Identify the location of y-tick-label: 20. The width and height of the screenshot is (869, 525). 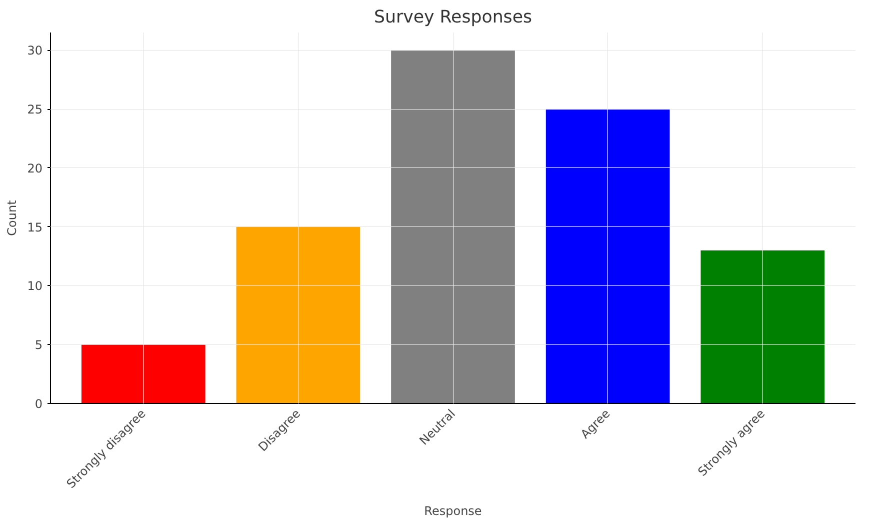
(35, 168).